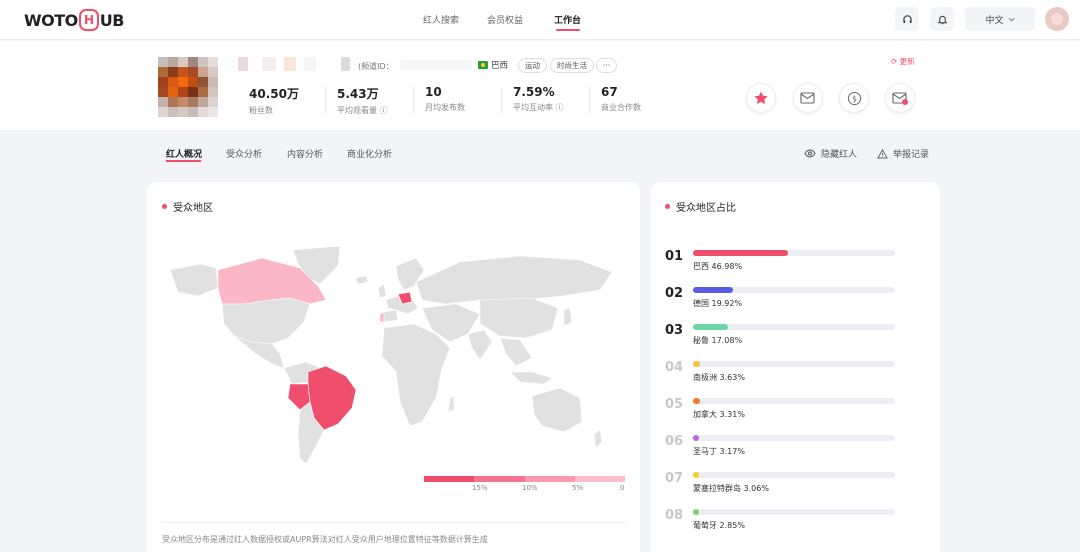  What do you see at coordinates (674, 367) in the screenshot?
I see `rank-number: 04` at bounding box center [674, 367].